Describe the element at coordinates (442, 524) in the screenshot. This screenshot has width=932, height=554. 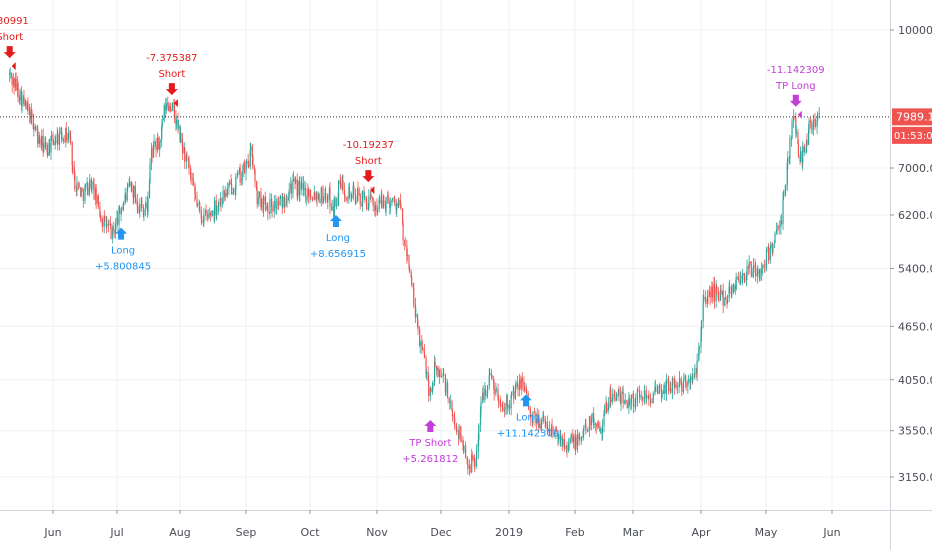
I see `x-axis: Jun Jul Aug Sep Oct Nov Dec 2019 Feb Mar Apr May Jun` at that location.